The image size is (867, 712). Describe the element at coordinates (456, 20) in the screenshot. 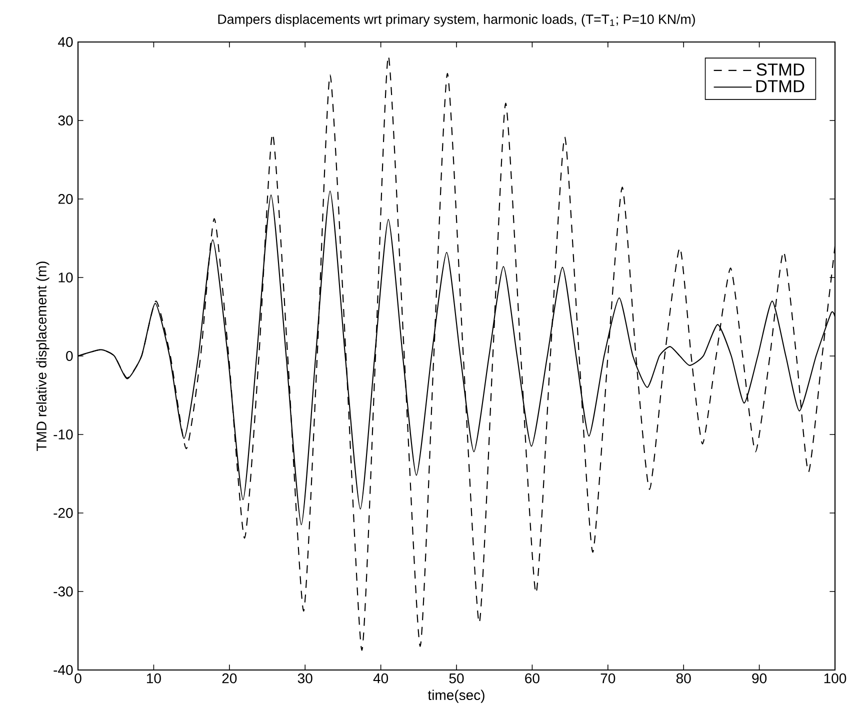

I see `chart-title: Dampers displacements wrt primary system, harmonic loads, (T=T$_{1}$; P=10 KN/m)` at that location.